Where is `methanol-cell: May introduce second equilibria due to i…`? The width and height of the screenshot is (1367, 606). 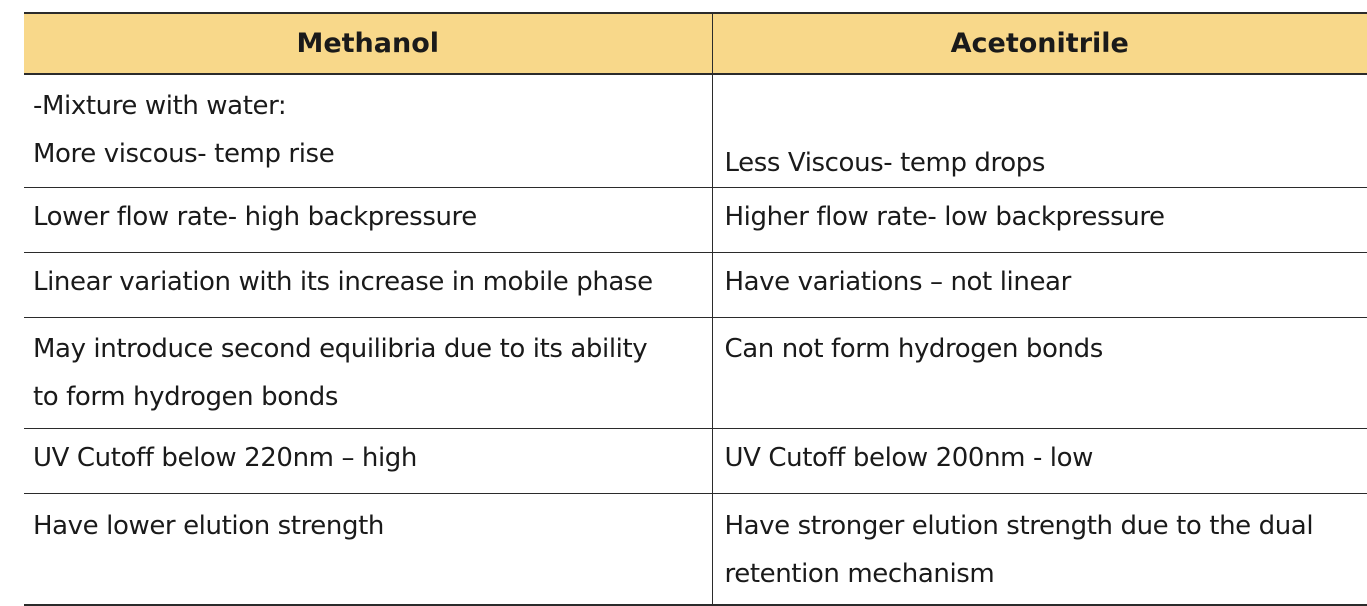 methanol-cell: May introduce second equilibria due to i… is located at coordinates (368, 373).